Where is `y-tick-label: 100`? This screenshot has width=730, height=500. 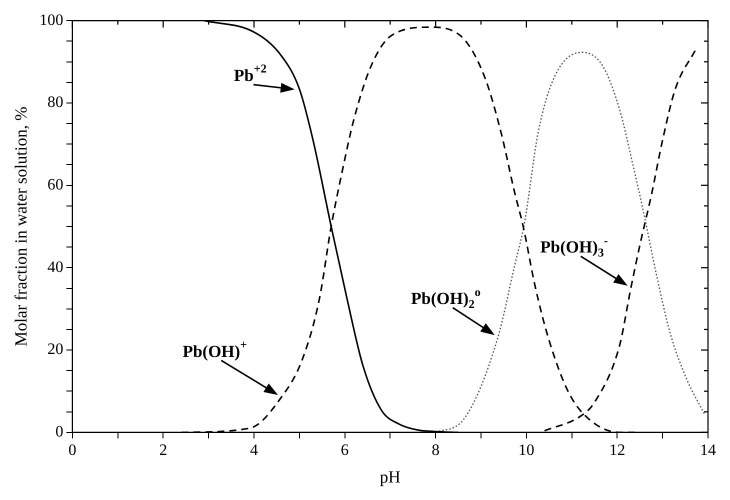
y-tick-label: 100 is located at coordinates (51, 20).